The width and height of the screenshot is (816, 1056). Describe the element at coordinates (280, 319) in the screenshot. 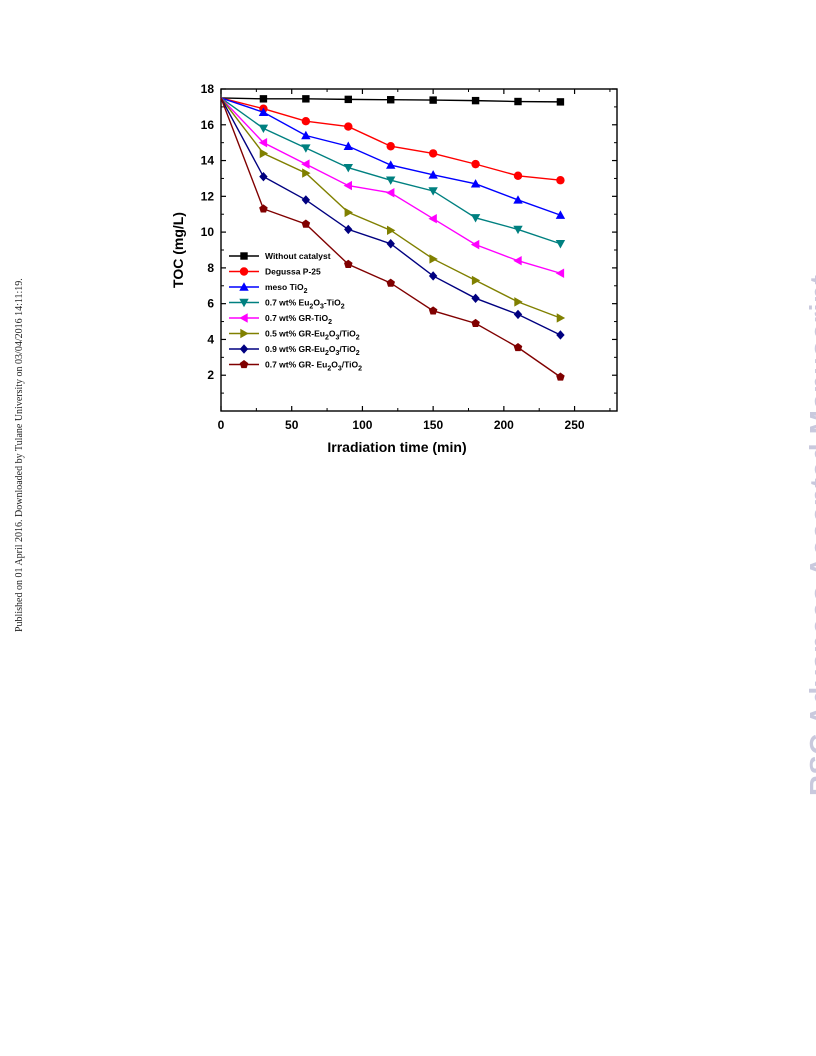

I see `legend-entry: 0.7 wt% GR-TiO2` at that location.